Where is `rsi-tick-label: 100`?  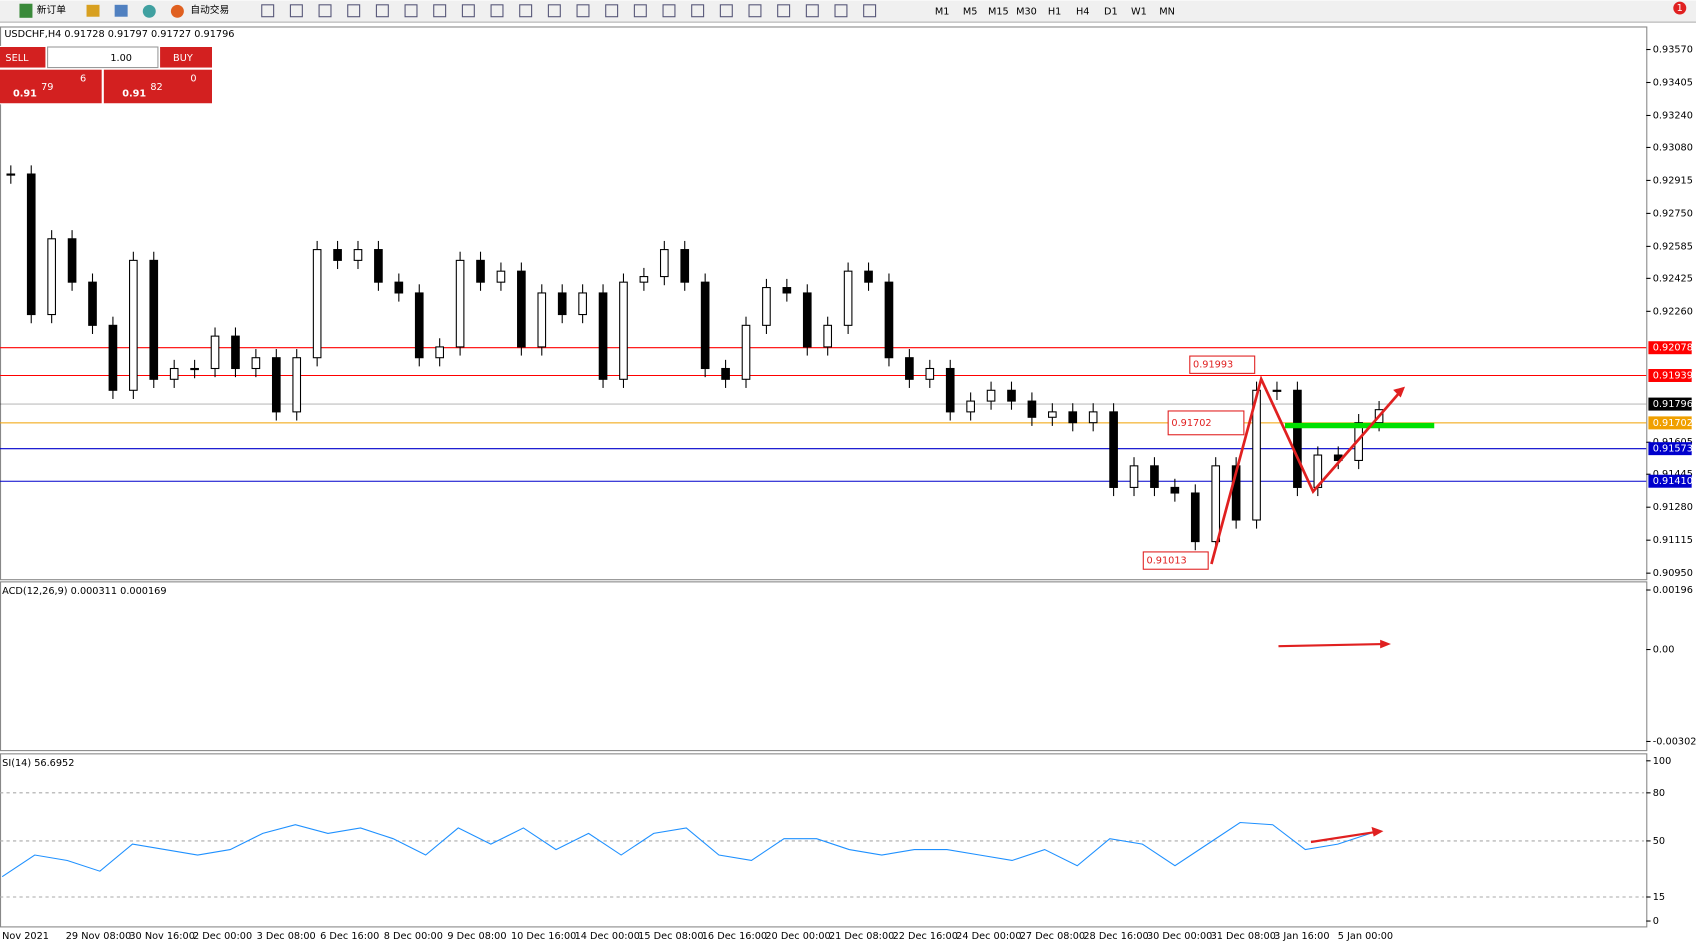
rsi-tick-label: 100 is located at coordinates (1662, 761).